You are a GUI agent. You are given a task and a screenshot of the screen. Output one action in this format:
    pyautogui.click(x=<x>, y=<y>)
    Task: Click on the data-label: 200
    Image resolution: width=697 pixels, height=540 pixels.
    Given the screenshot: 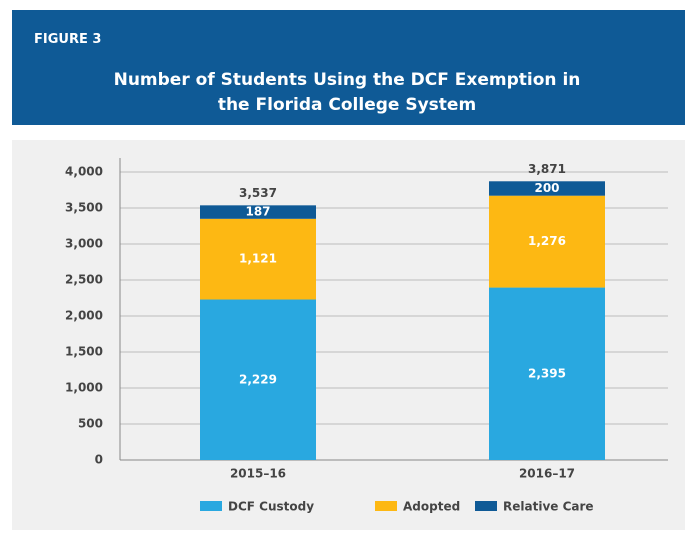 What is the action you would take?
    pyautogui.click(x=546, y=188)
    